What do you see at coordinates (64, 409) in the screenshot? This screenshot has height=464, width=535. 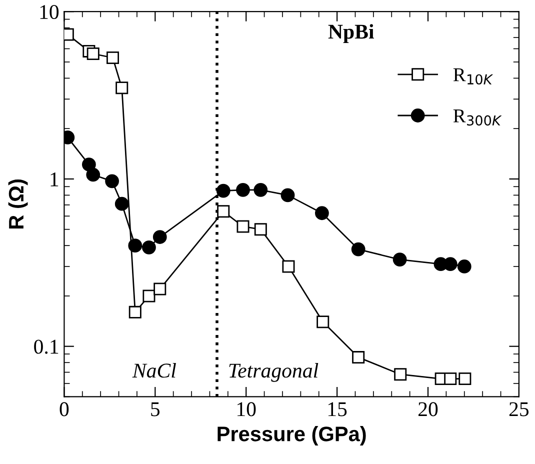 I see `x-tick-label: 0` at bounding box center [64, 409].